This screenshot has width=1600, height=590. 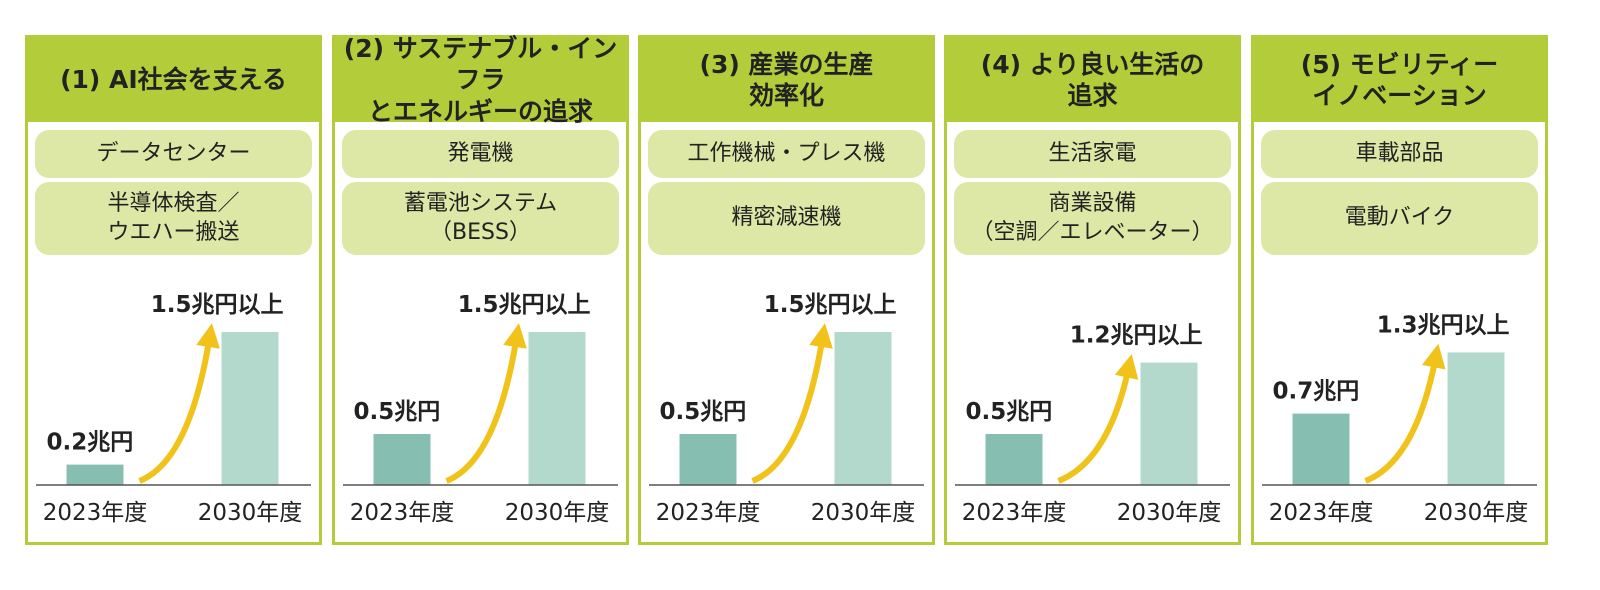 I want to click on application-tag: 半導体検査／ ウエハー搬送, so click(x=173, y=218).